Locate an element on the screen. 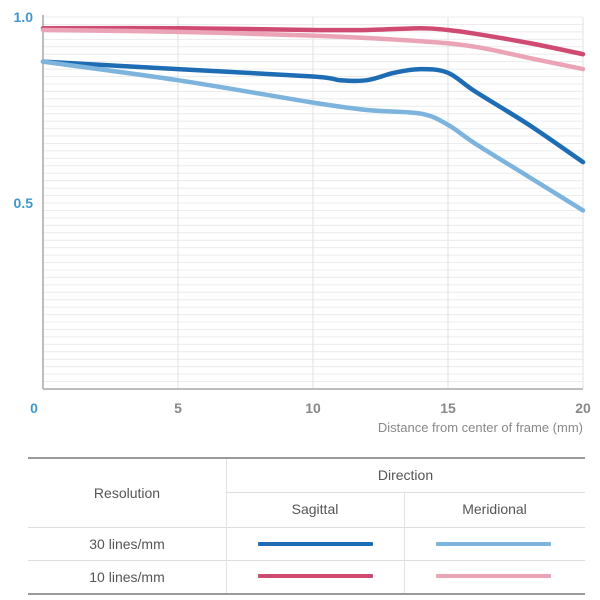  legend-bottom-rule is located at coordinates (306, 594).